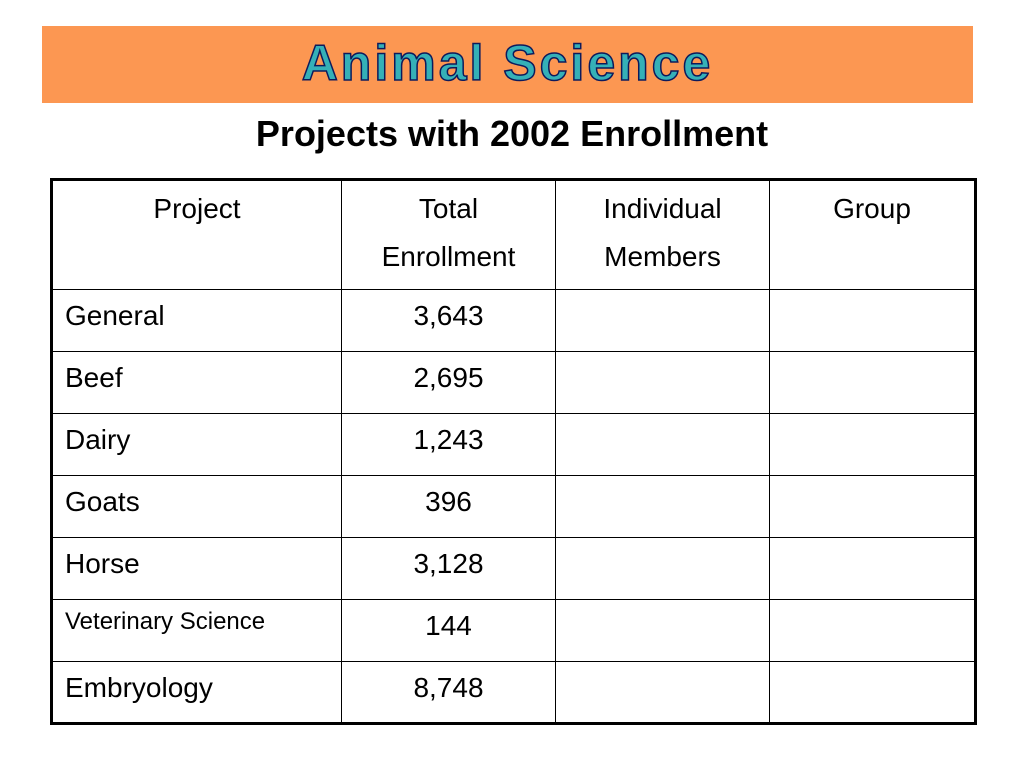 The image size is (1024, 768). Describe the element at coordinates (196, 568) in the screenshot. I see `cell-project: Horse` at that location.